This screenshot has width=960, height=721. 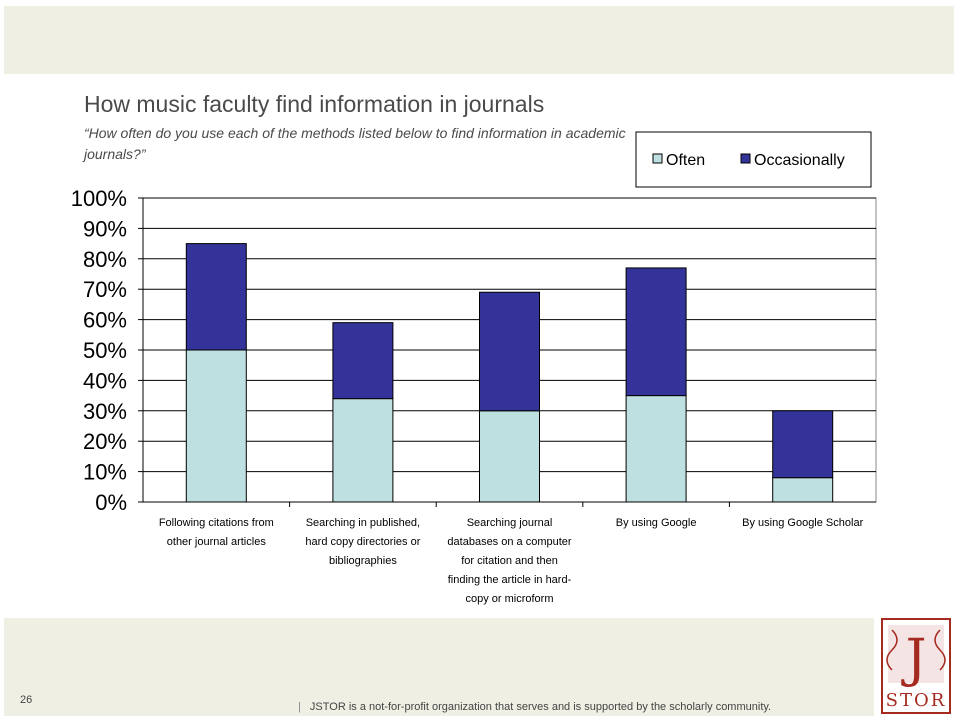 What do you see at coordinates (656, 523) in the screenshot?
I see `x-category-label: By using Google` at bounding box center [656, 523].